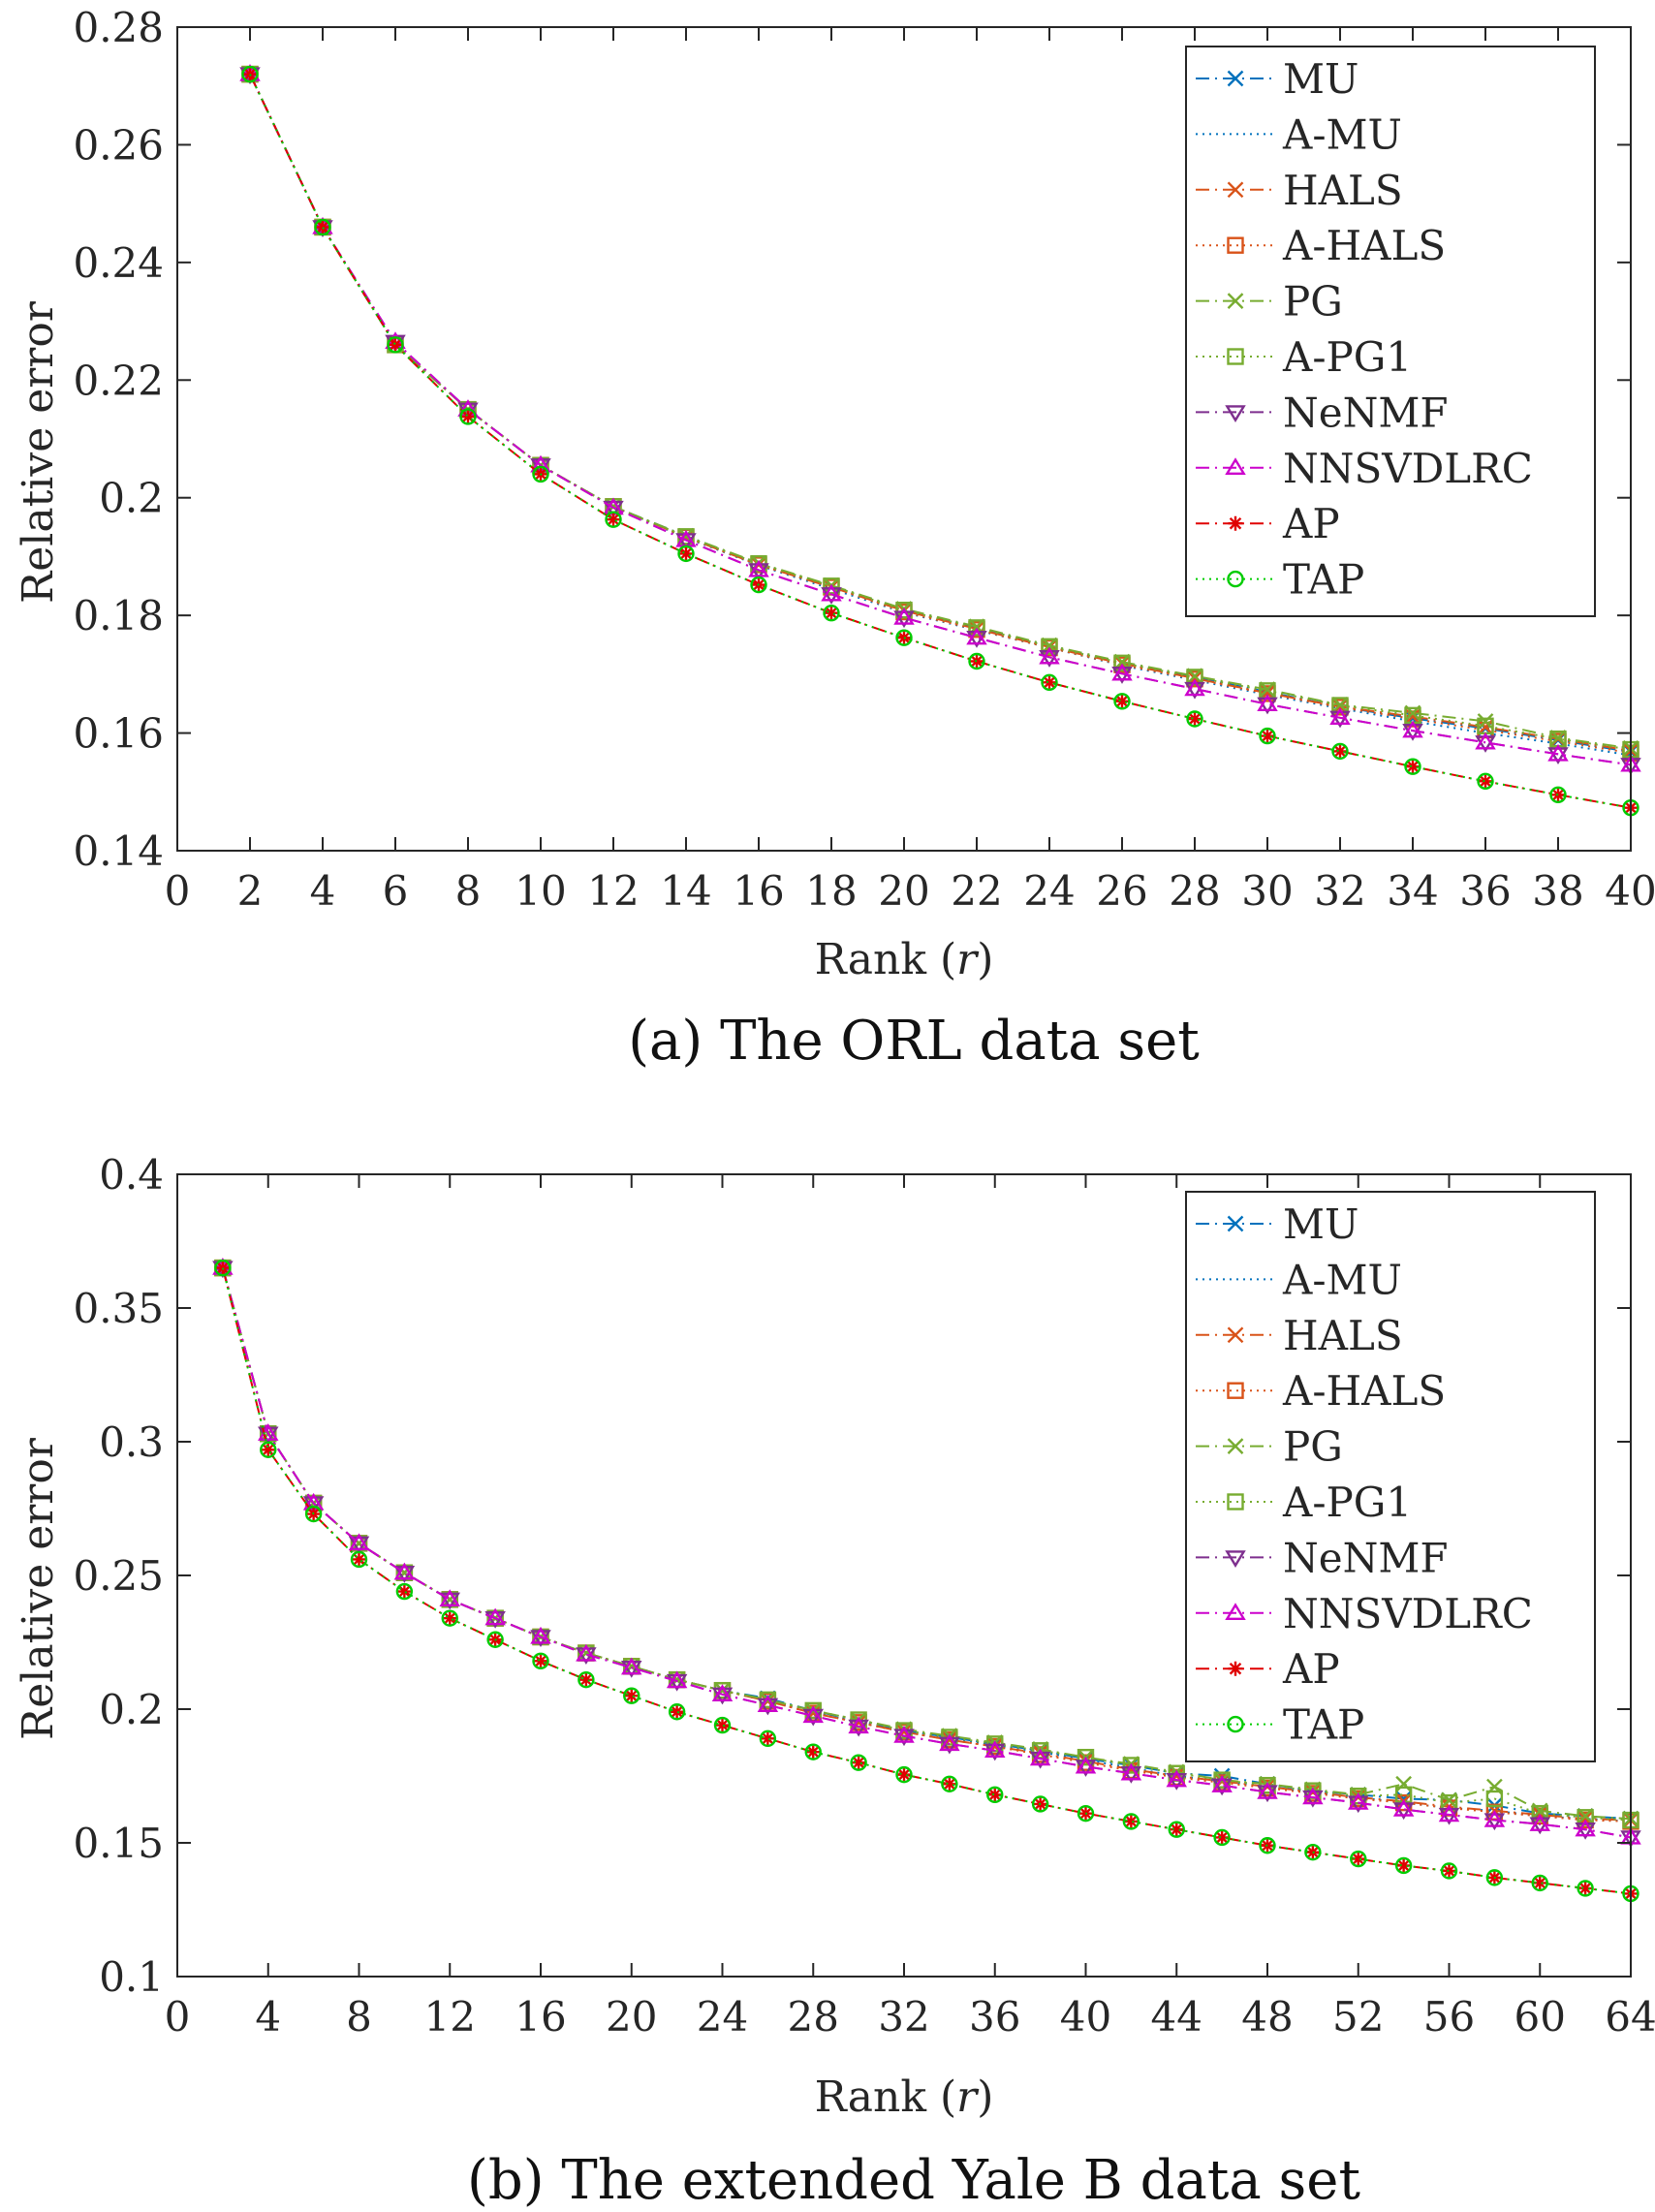 This screenshot has width=1655, height=2212. I want to click on y-axis-label: Relative error, so click(38, 1588).